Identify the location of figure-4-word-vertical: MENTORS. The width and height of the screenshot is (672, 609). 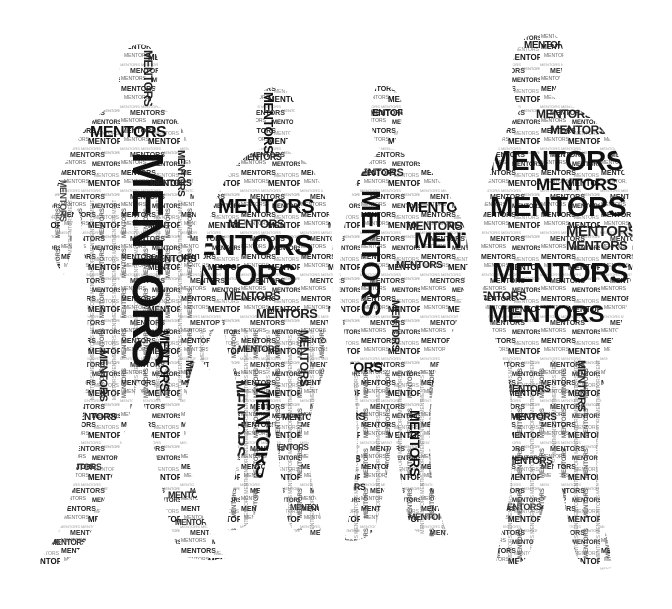
(581, 385).